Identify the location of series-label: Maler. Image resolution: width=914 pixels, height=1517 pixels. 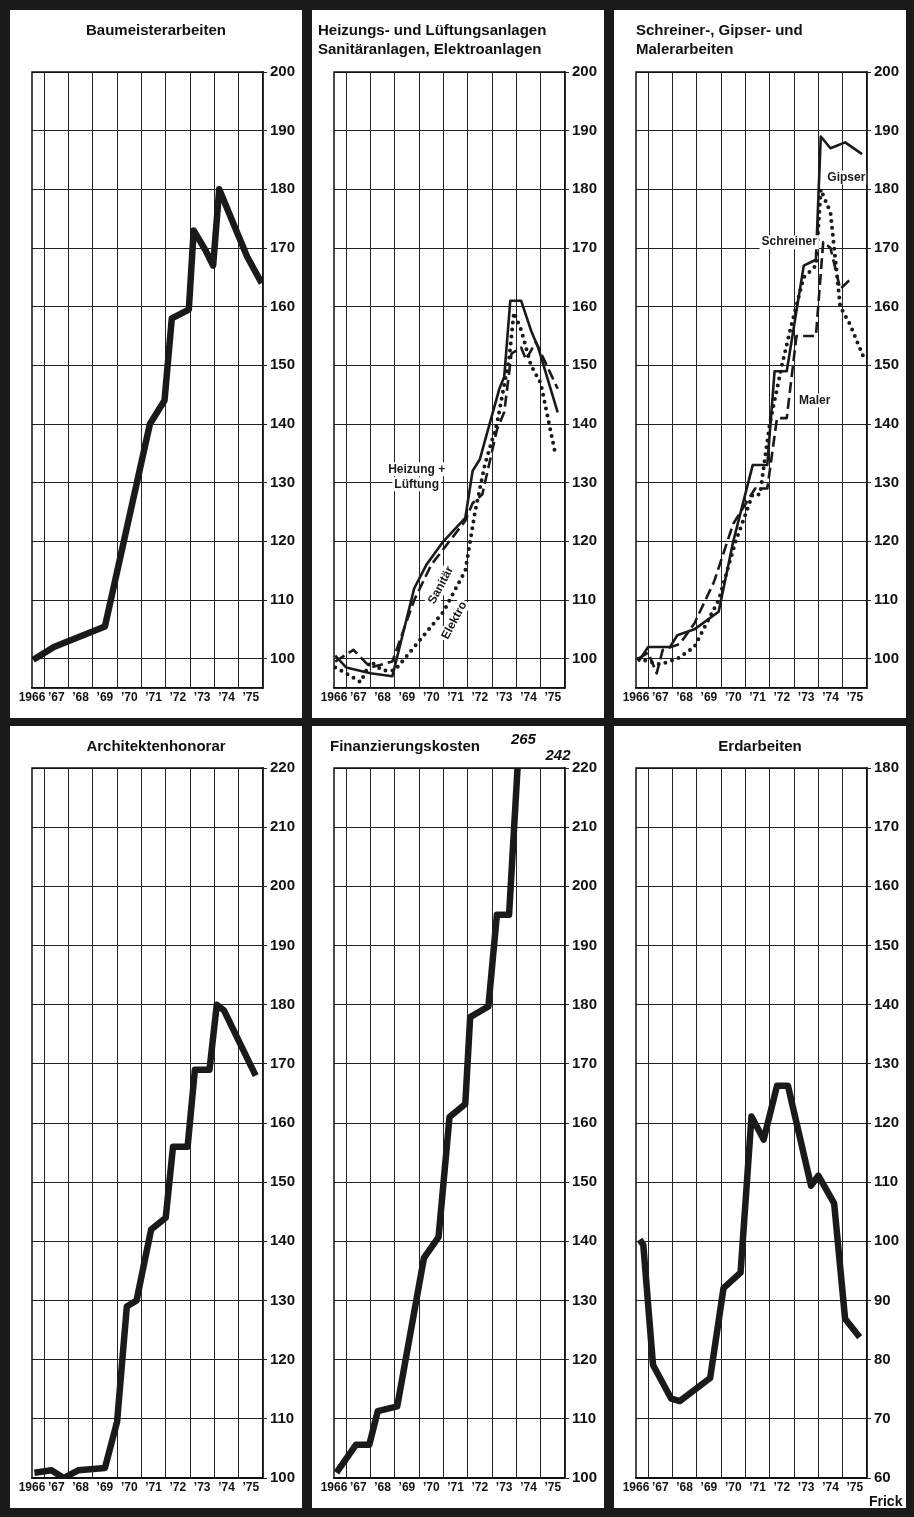
(815, 399).